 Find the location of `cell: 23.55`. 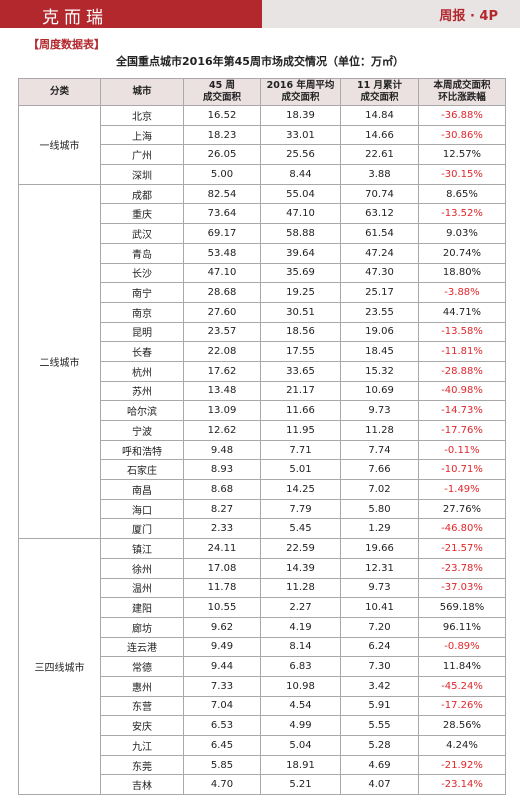

cell: 23.55 is located at coordinates (379, 312).